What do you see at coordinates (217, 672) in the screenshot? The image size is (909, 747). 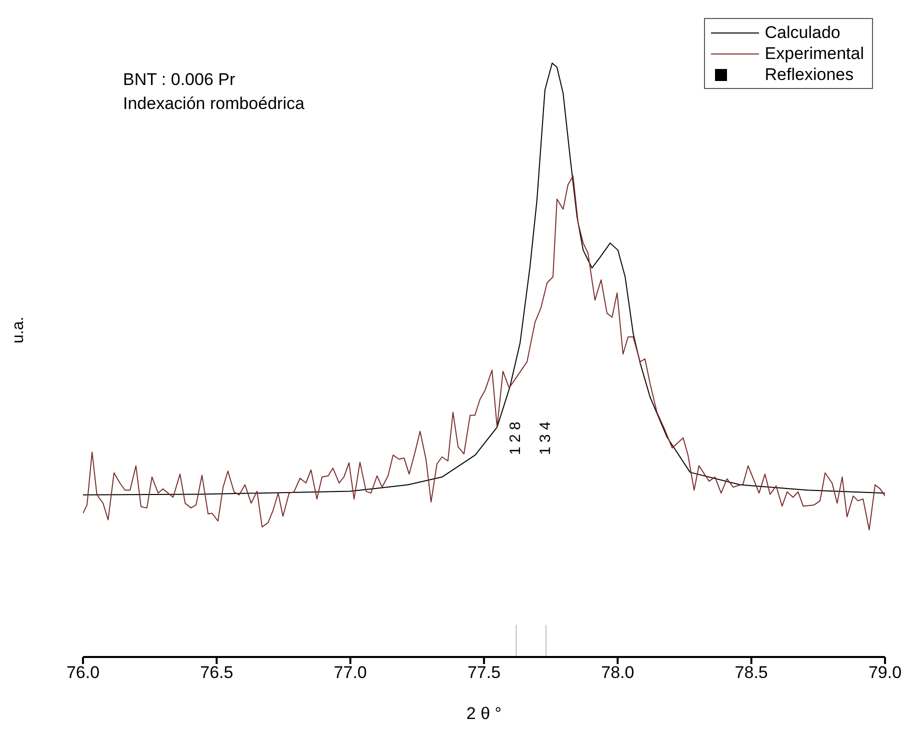 I see `x-tick-label: 76.5` at bounding box center [217, 672].